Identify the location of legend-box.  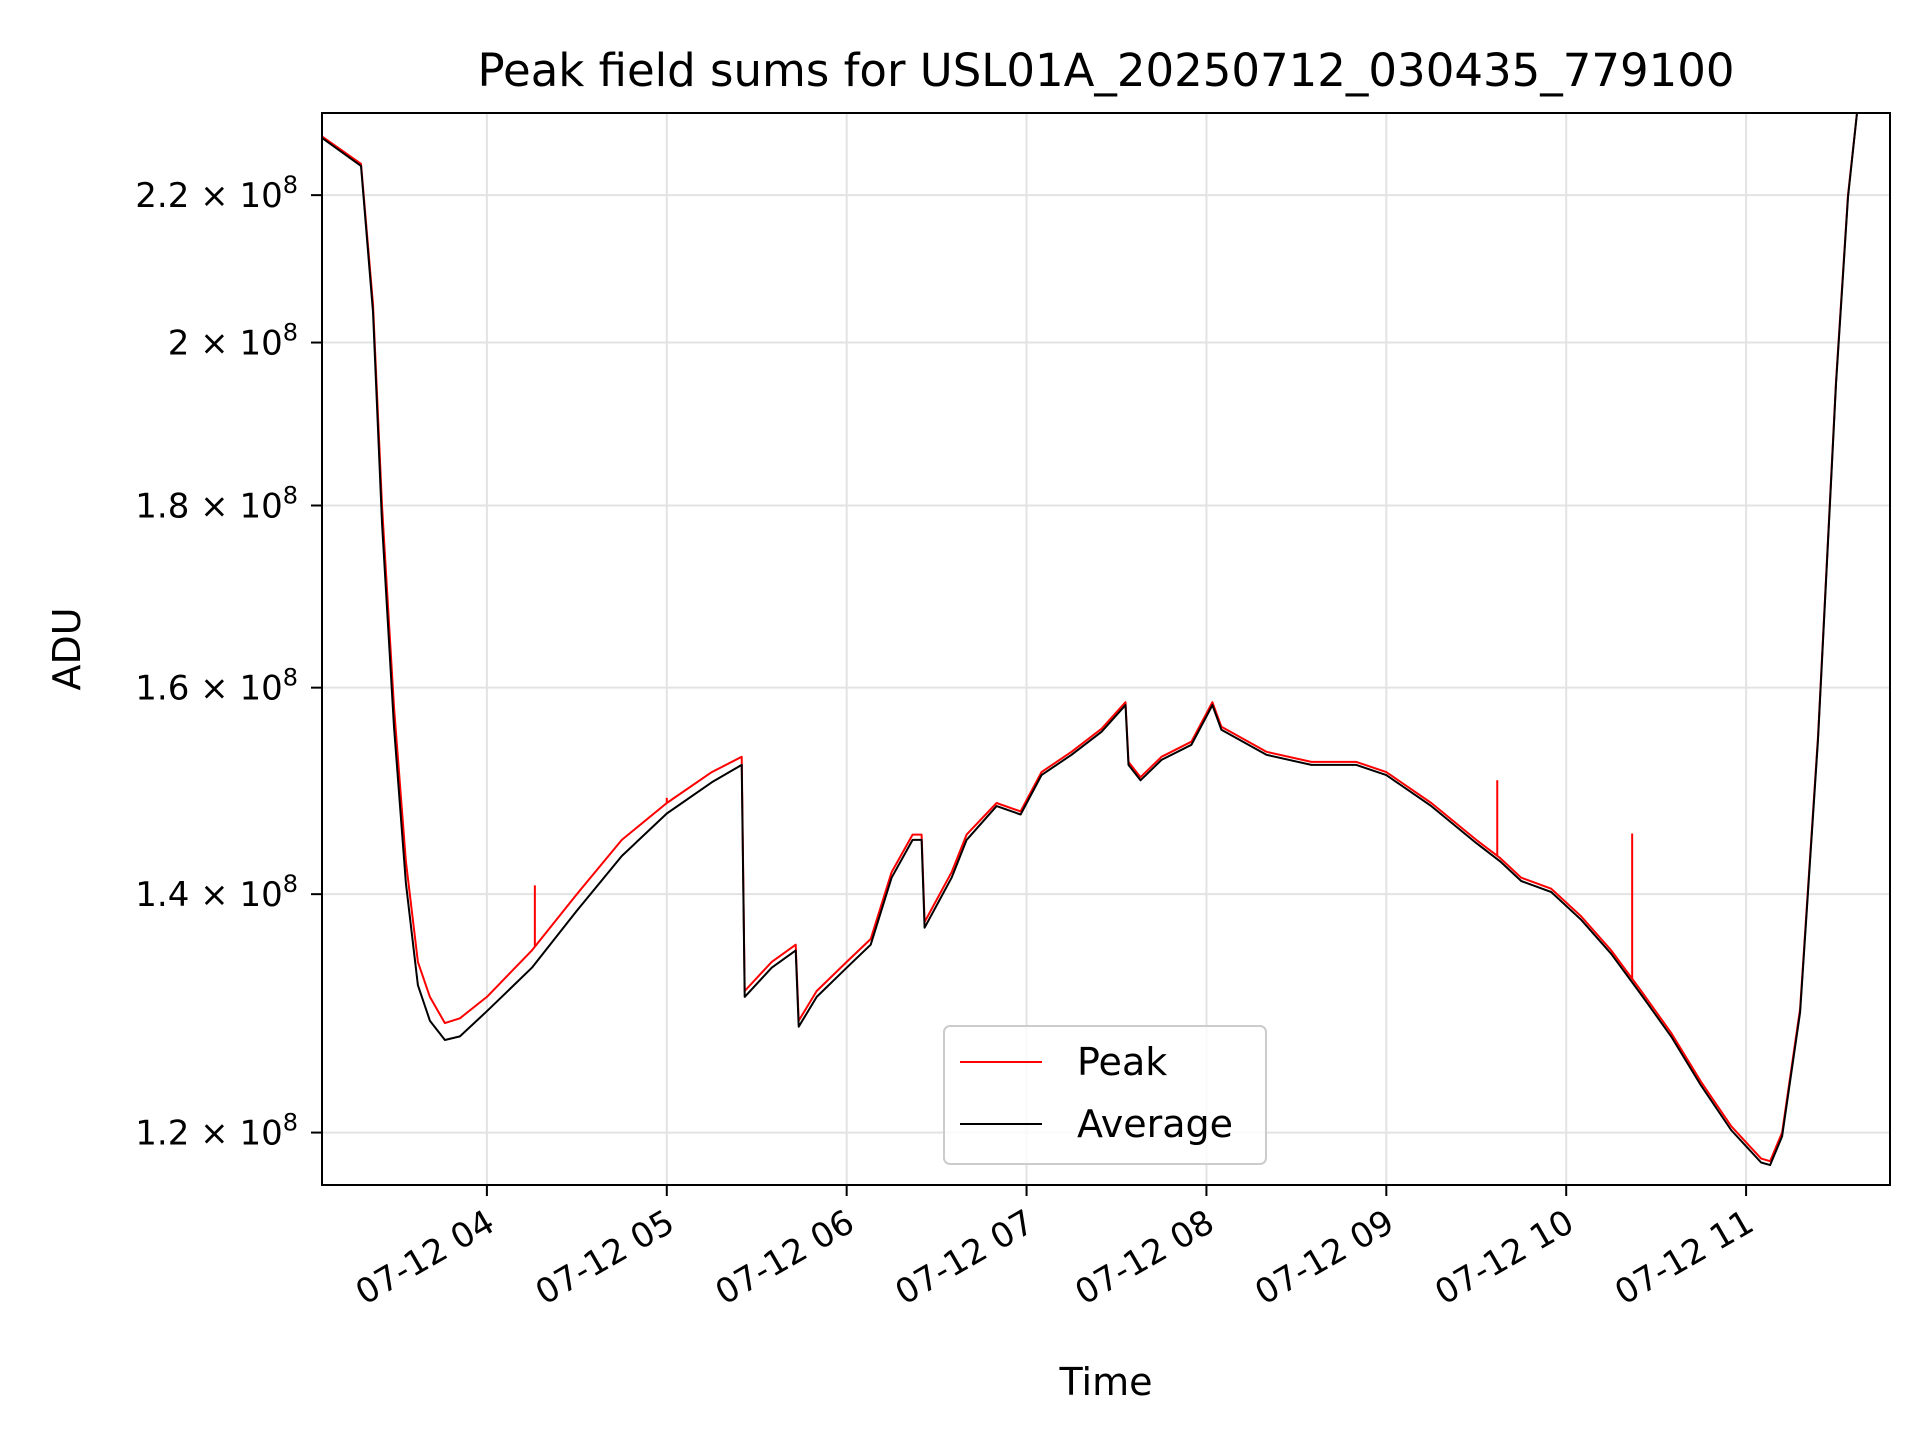
(1105, 1095).